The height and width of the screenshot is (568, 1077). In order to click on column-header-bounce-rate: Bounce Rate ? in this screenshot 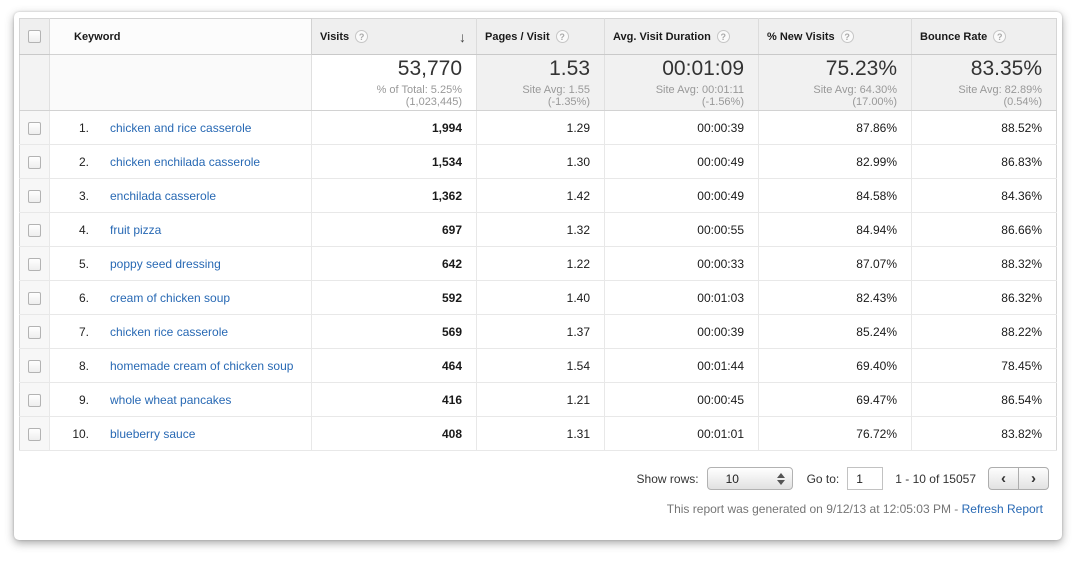, I will do `click(984, 36)`.